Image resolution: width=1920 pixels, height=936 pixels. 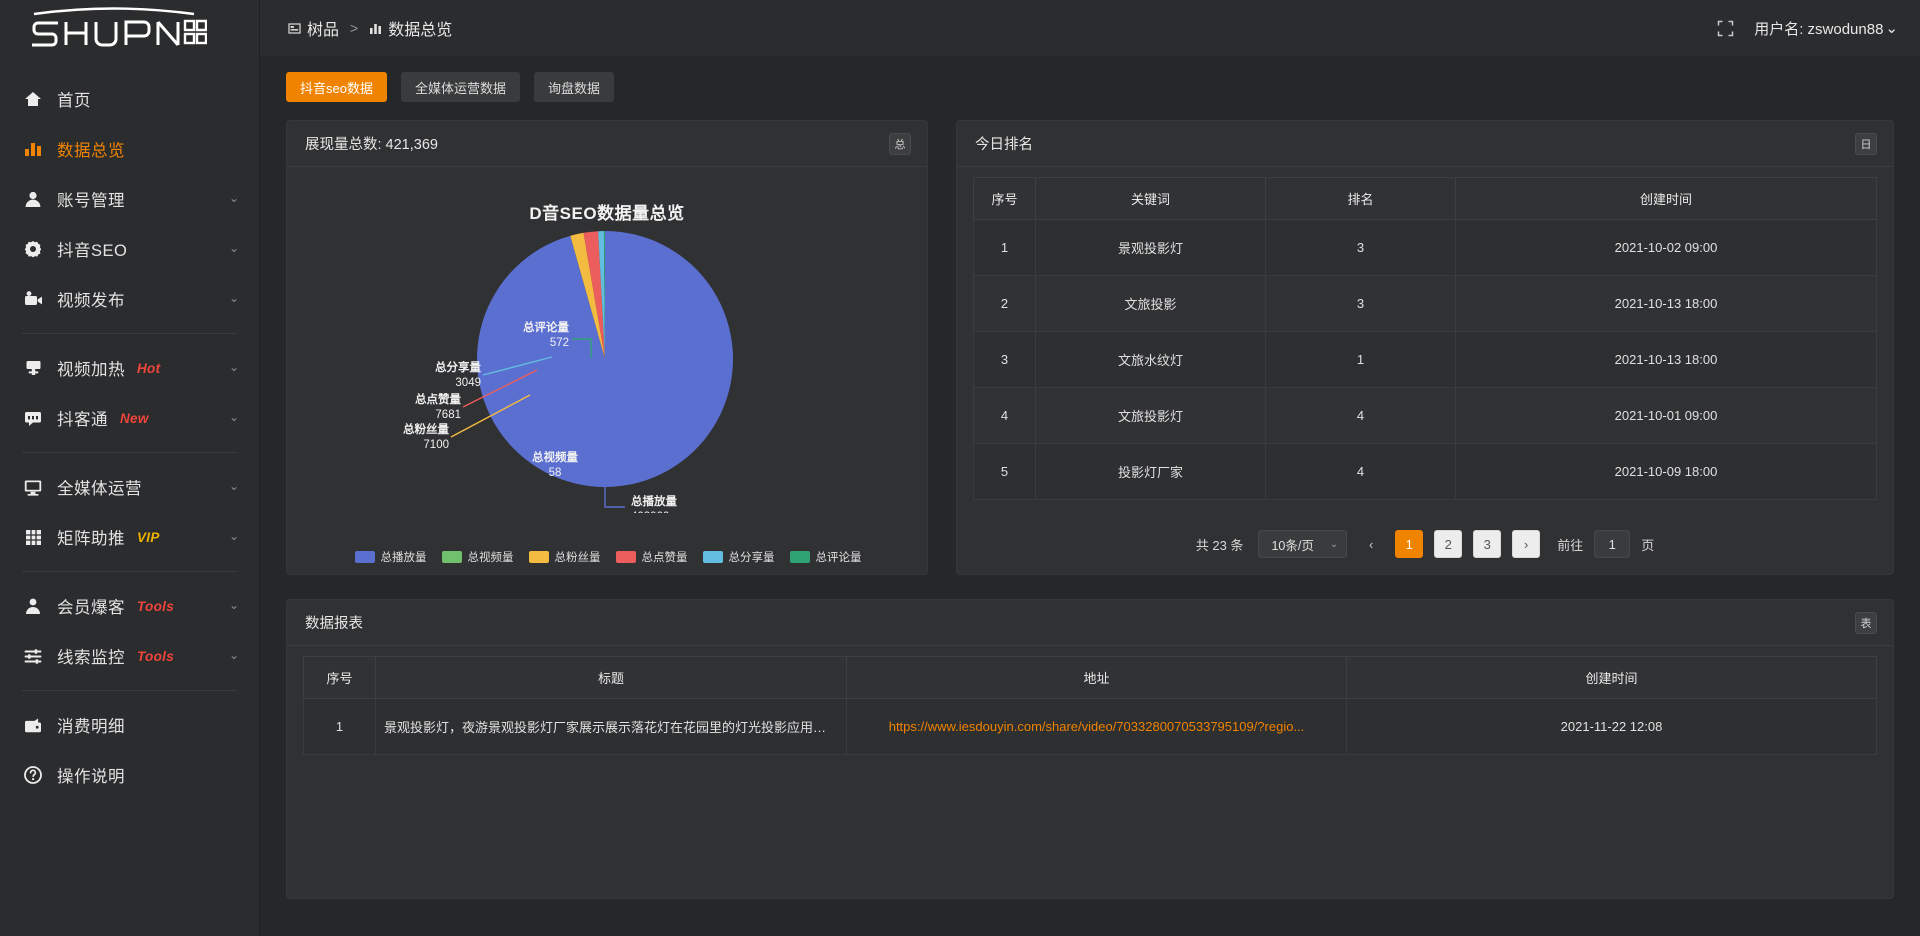 What do you see at coordinates (334, 624) in the screenshot?
I see `report-card-title: 数据报表` at bounding box center [334, 624].